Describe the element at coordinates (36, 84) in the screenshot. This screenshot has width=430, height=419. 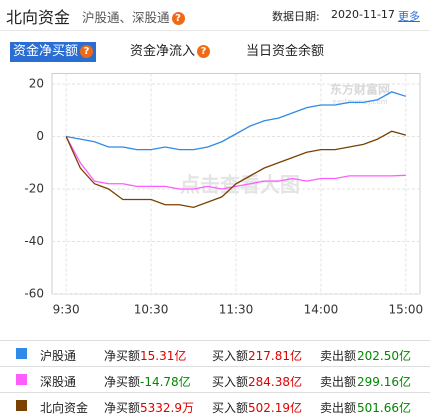
I see `y-tick-label: 20` at that location.